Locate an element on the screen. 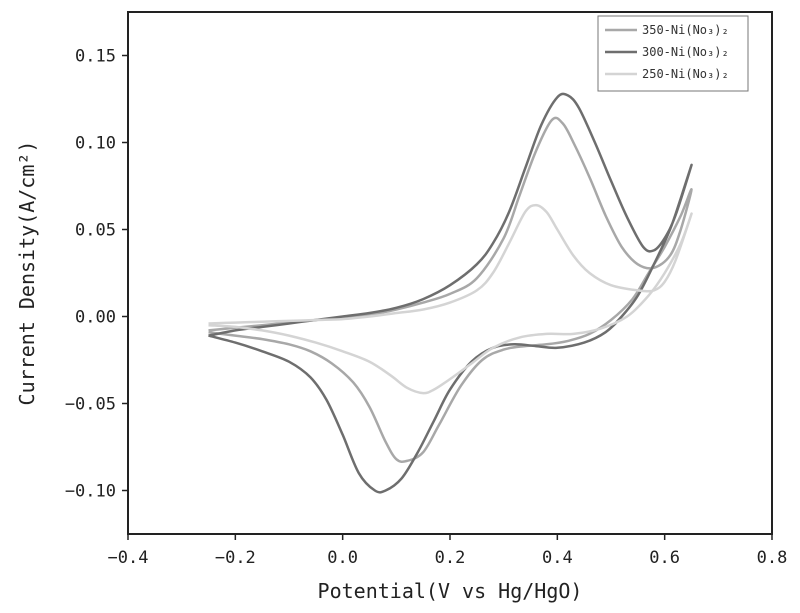  x-tick-label: 0.8 is located at coordinates (772, 558).